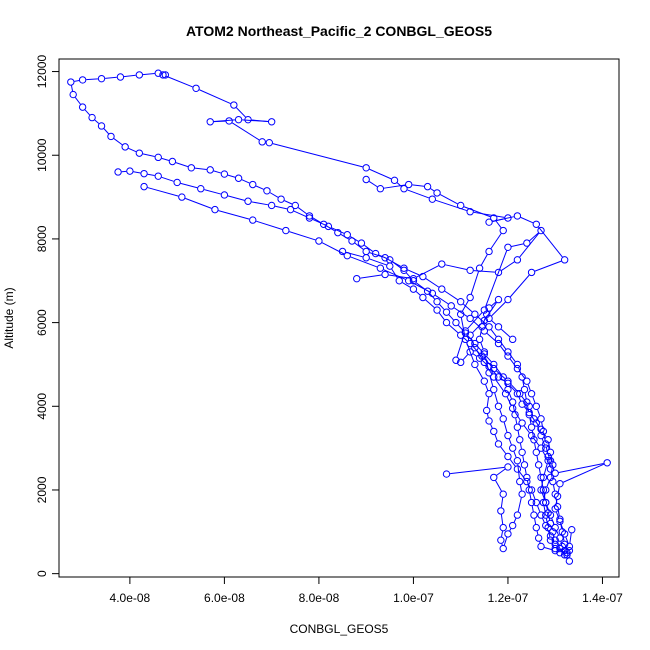 Image resolution: width=650 pixels, height=650 pixels. What do you see at coordinates (9, 317) in the screenshot?
I see `y-axis-label: Altitude (m)` at bounding box center [9, 317].